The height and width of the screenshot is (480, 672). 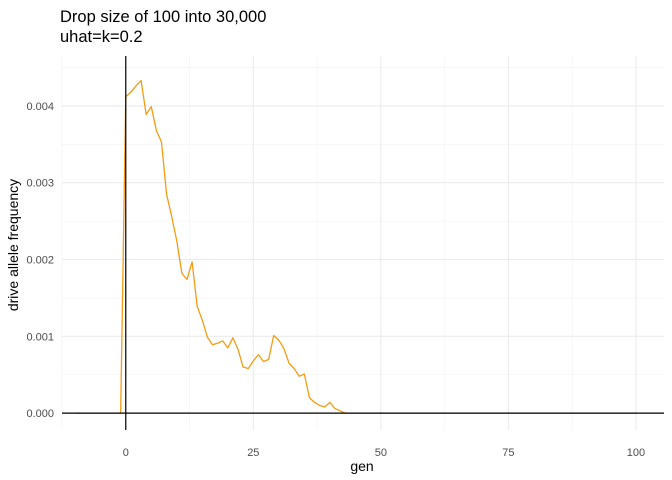 What do you see at coordinates (253, 453) in the screenshot?
I see `x-tick-label: 25` at bounding box center [253, 453].